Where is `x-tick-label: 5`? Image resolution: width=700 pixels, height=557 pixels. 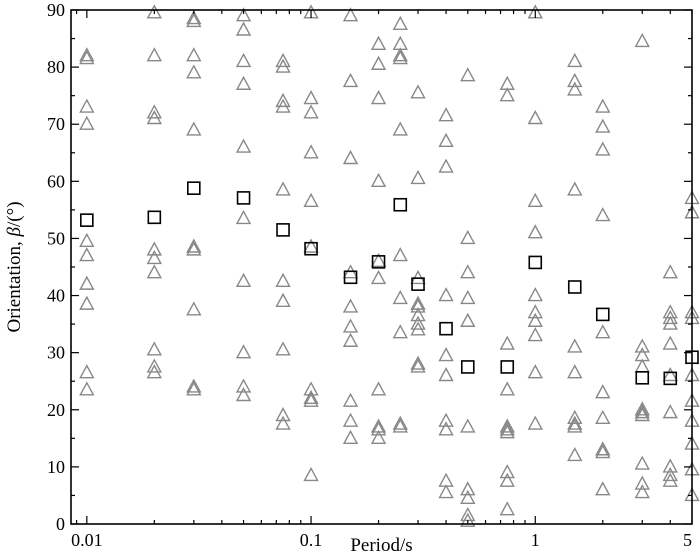
x-tick-label: 5 is located at coordinates (687, 540).